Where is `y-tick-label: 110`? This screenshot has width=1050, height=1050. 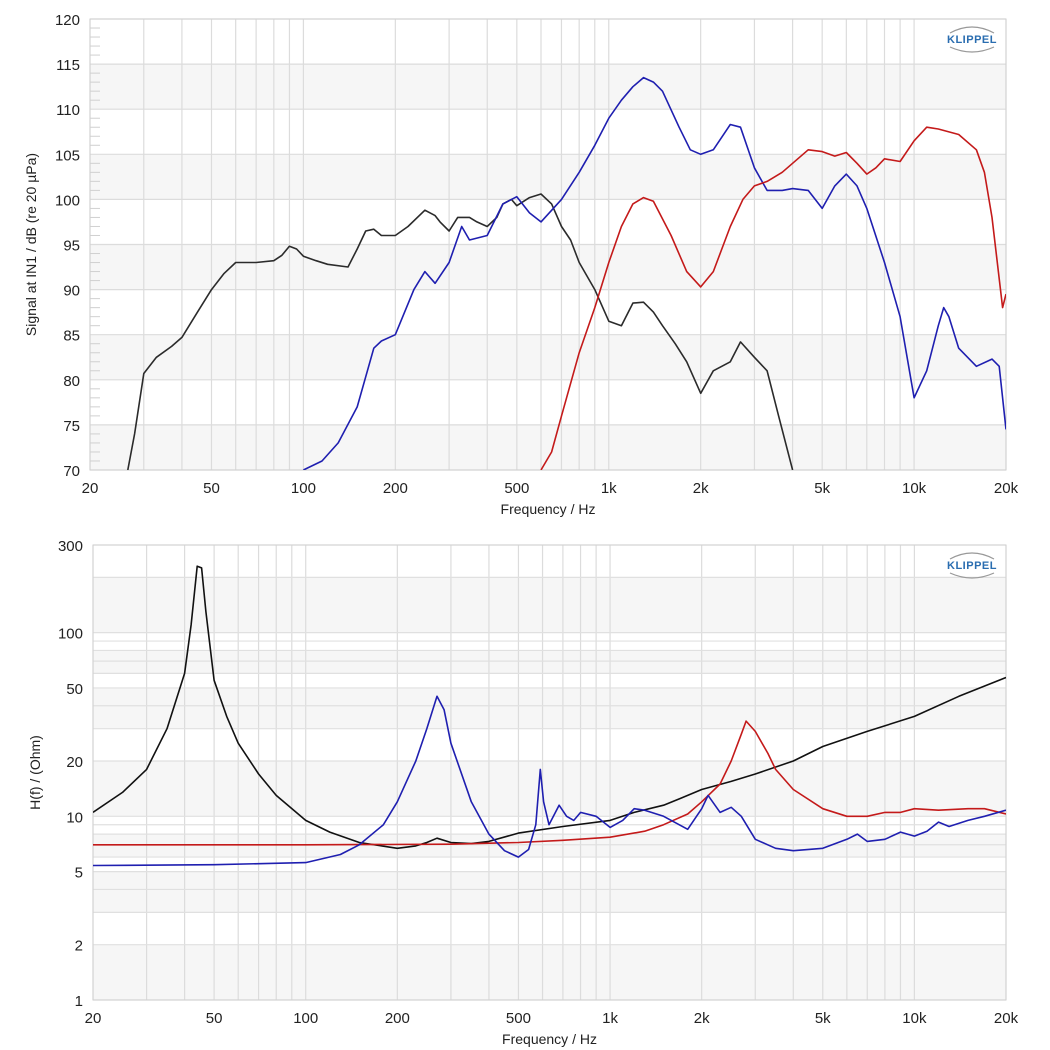 y-tick-label: 110 is located at coordinates (68, 110).